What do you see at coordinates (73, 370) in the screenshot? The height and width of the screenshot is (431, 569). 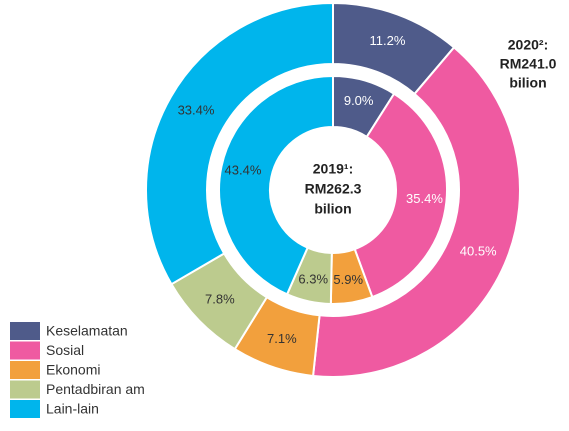 I see `legend-label: Ekonomi` at bounding box center [73, 370].